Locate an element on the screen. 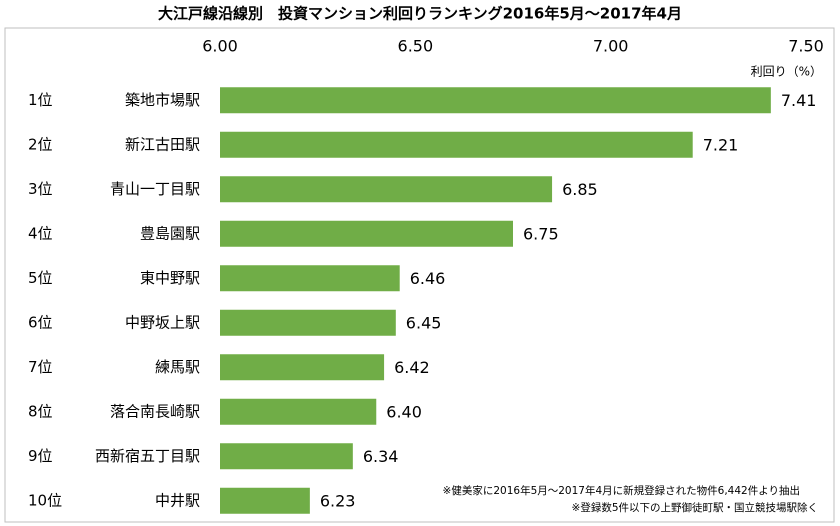 This screenshot has height=526, width=840. value-label: 7.41 is located at coordinates (799, 100).